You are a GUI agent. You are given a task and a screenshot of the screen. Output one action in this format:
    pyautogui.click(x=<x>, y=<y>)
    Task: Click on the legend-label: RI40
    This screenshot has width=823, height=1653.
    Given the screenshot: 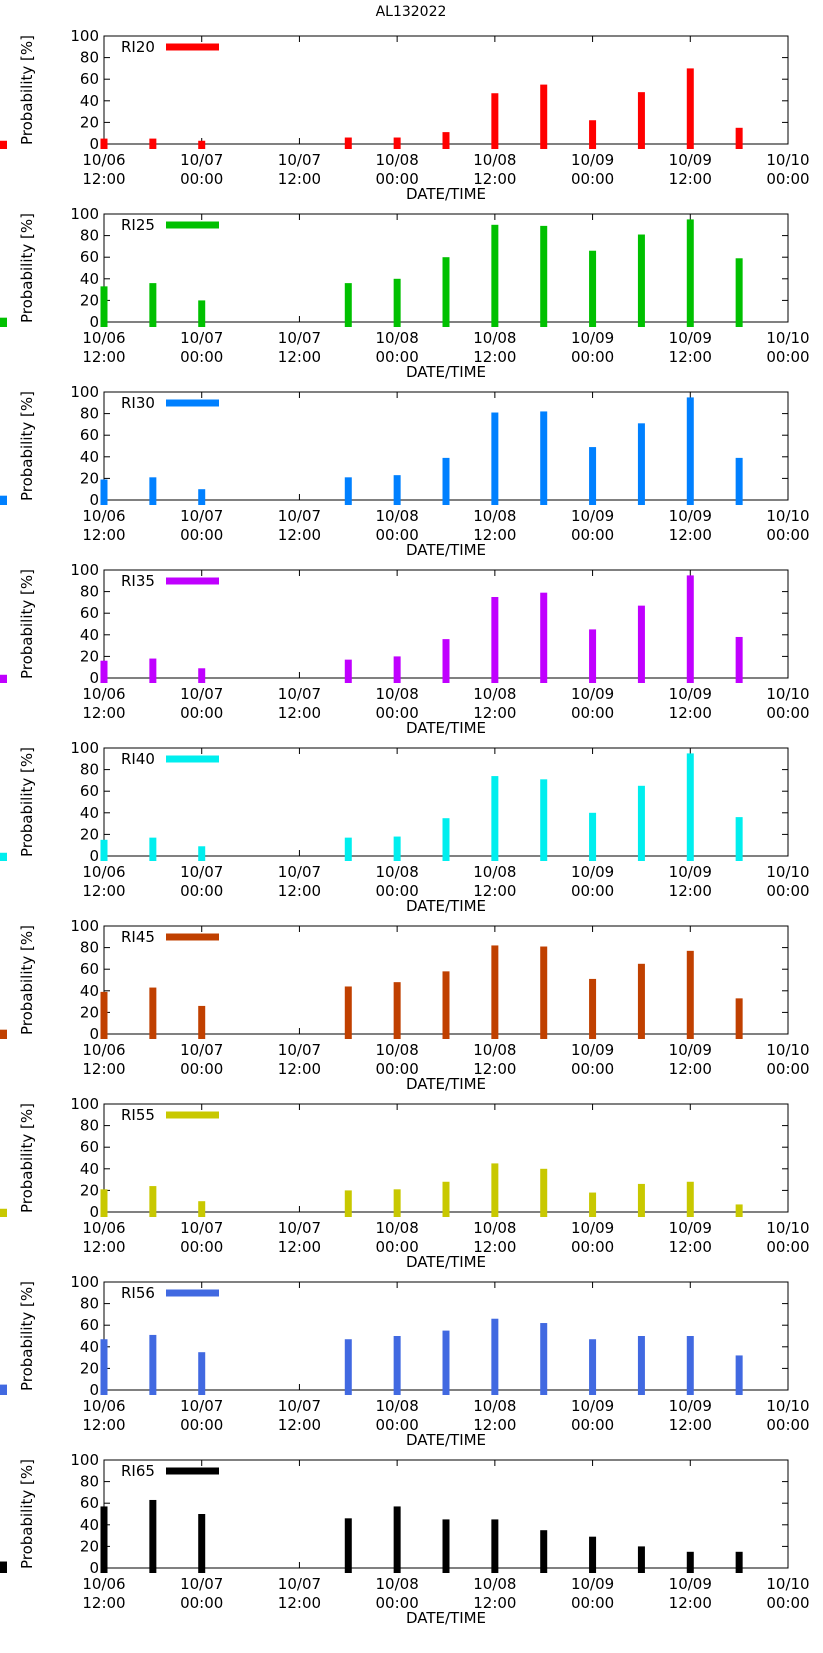 What is the action you would take?
    pyautogui.click(x=138, y=759)
    